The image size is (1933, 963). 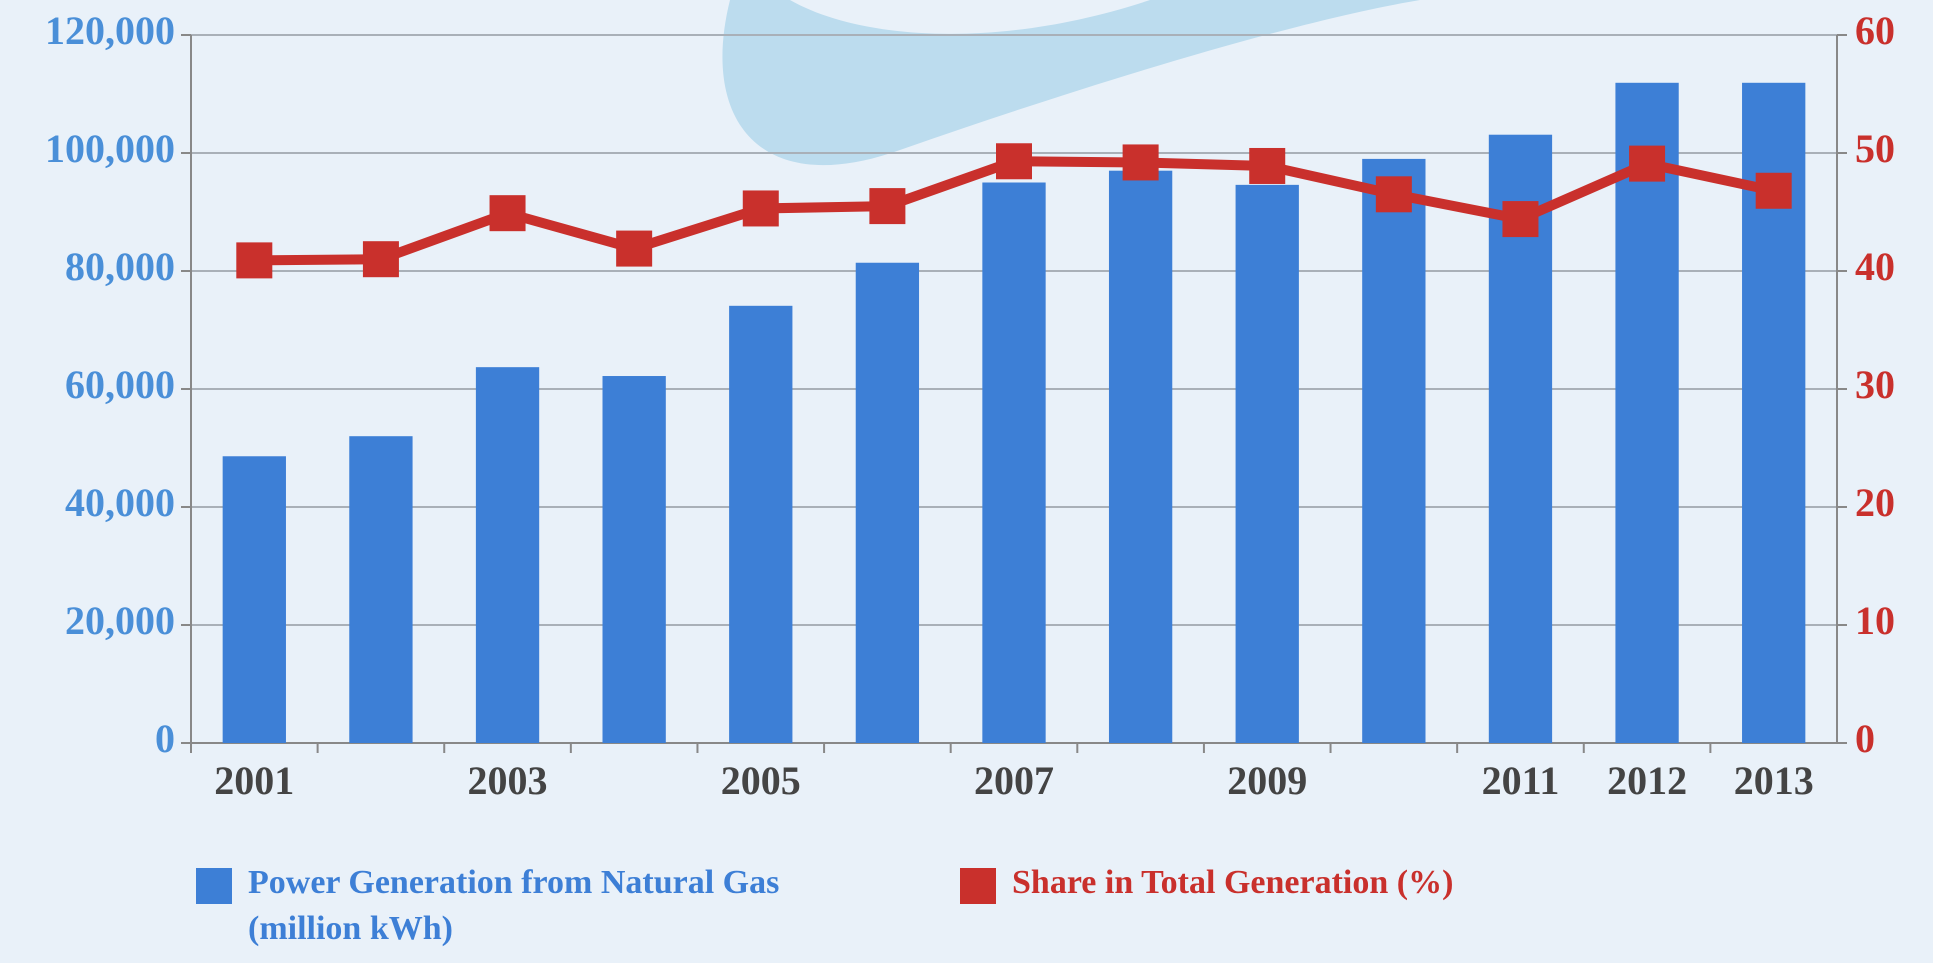 What do you see at coordinates (110, 148) in the screenshot?
I see `y-tick-label: 100,000` at bounding box center [110, 148].